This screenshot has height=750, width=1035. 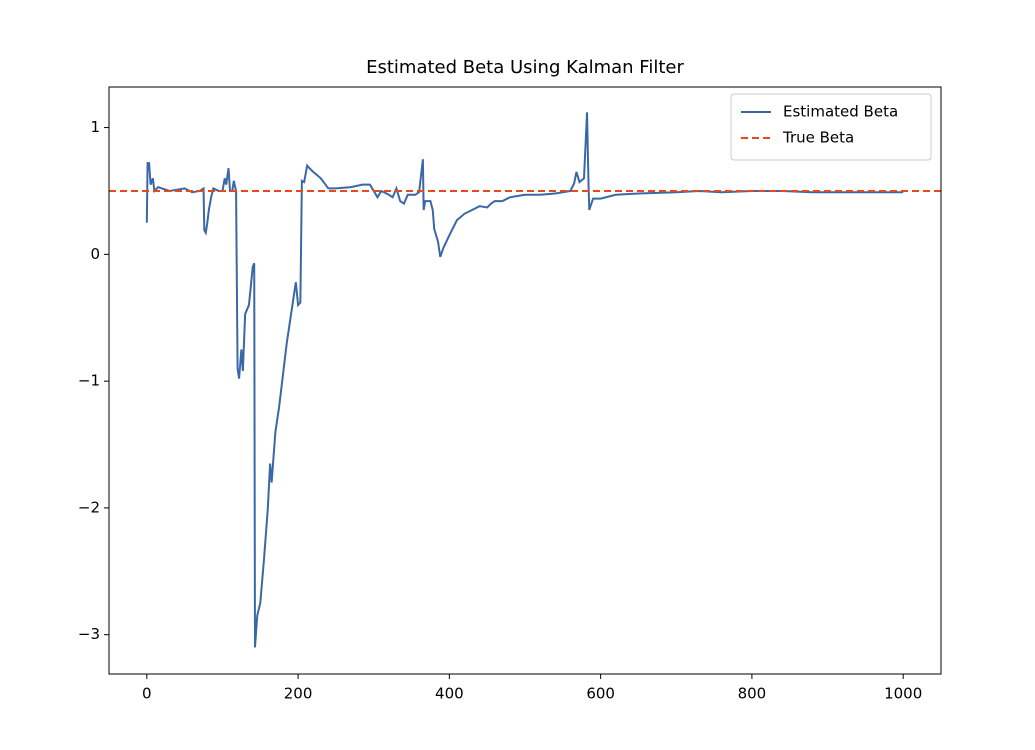 I want to click on legend-label: True Beta, so click(x=818, y=138).